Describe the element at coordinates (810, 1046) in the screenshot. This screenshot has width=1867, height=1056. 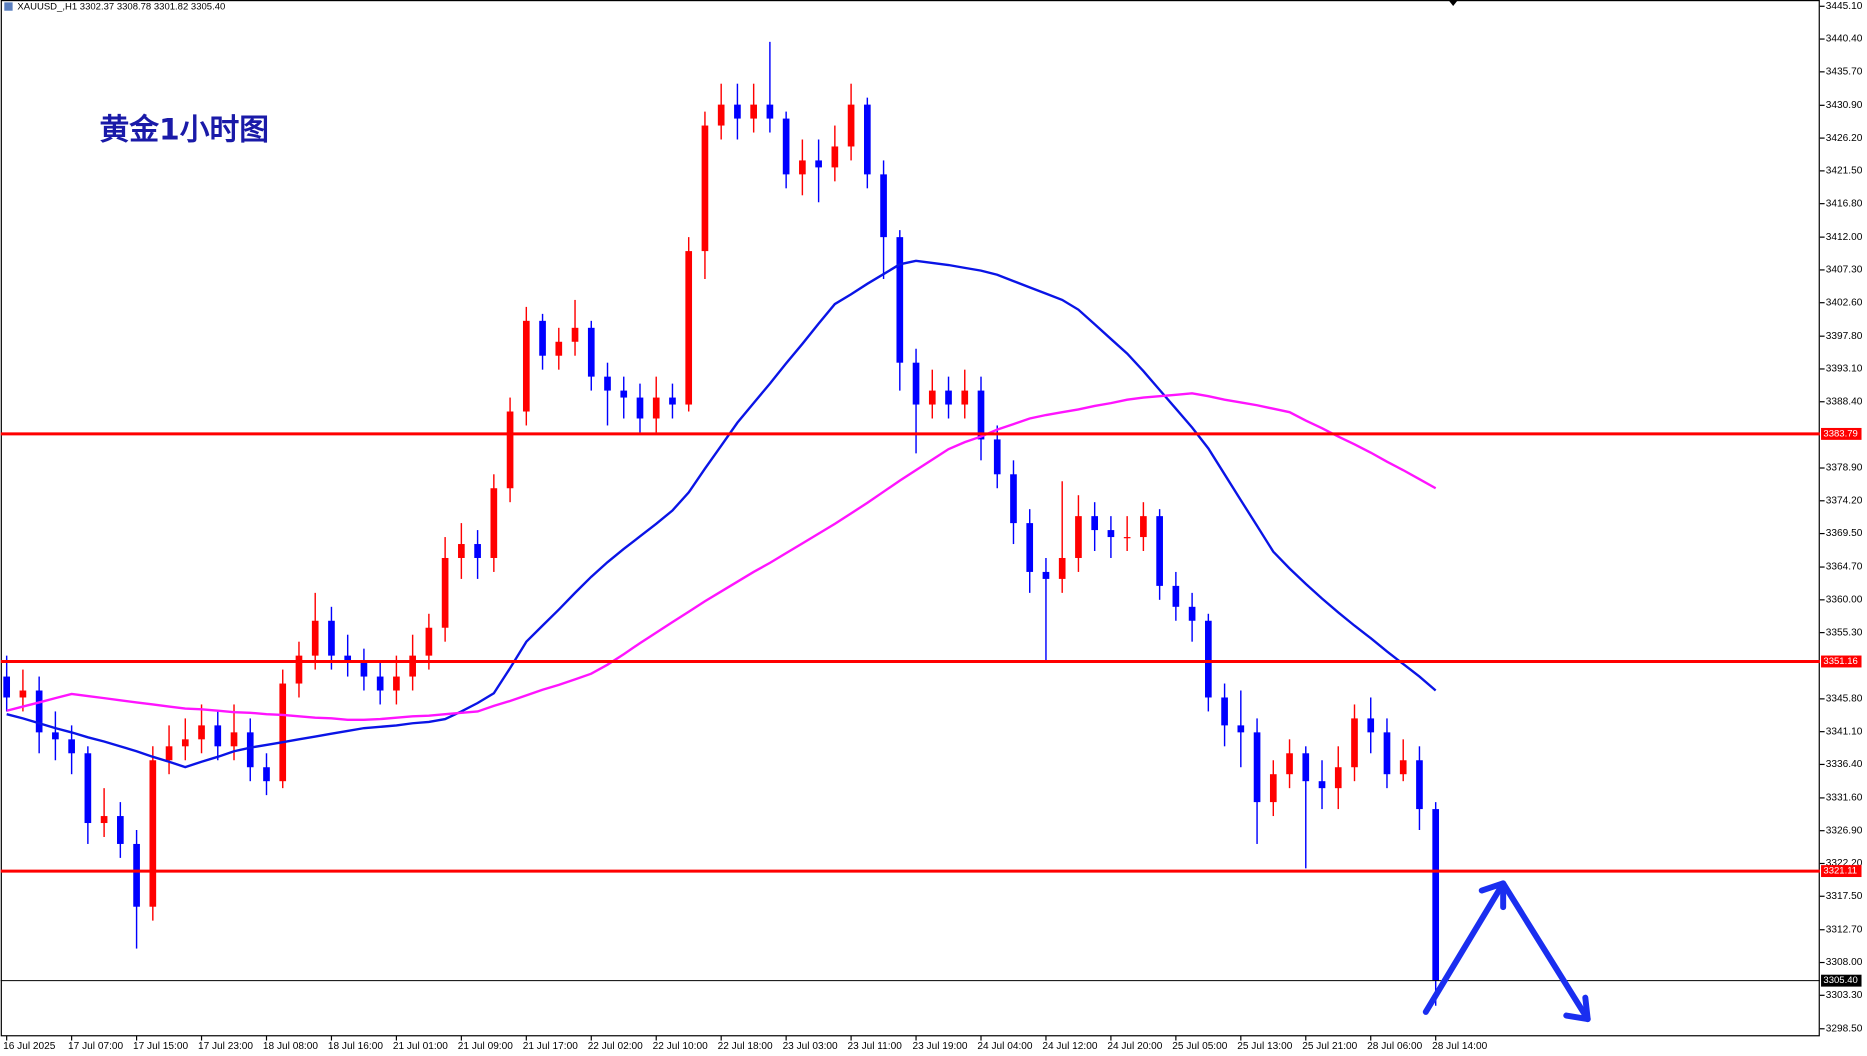
I see `x-tick-label: 23 Jul 03:00` at that location.